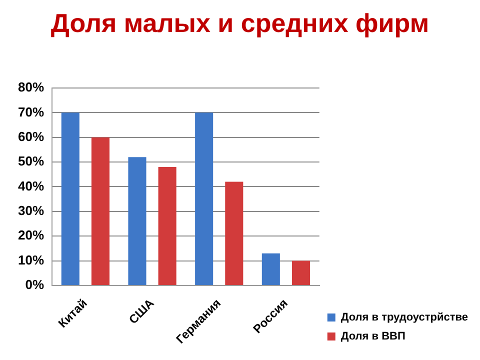 This screenshot has width=480, height=360. What do you see at coordinates (31, 136) in the screenshot?
I see `y-tick-label: 60%` at bounding box center [31, 136].